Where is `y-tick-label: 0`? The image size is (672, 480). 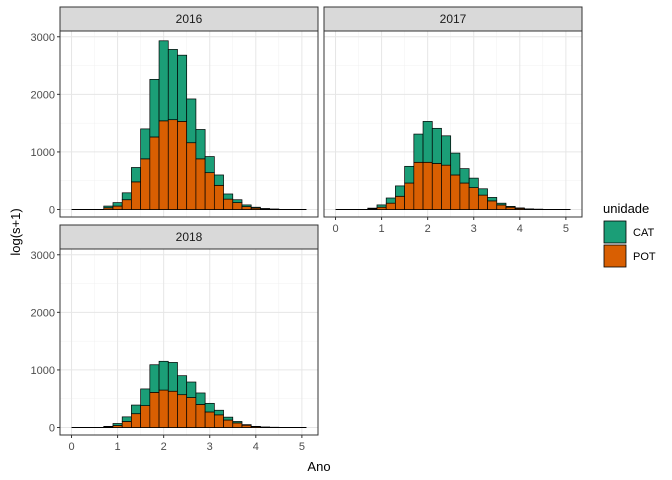 y-tick-label: 0 is located at coordinates (52, 211).